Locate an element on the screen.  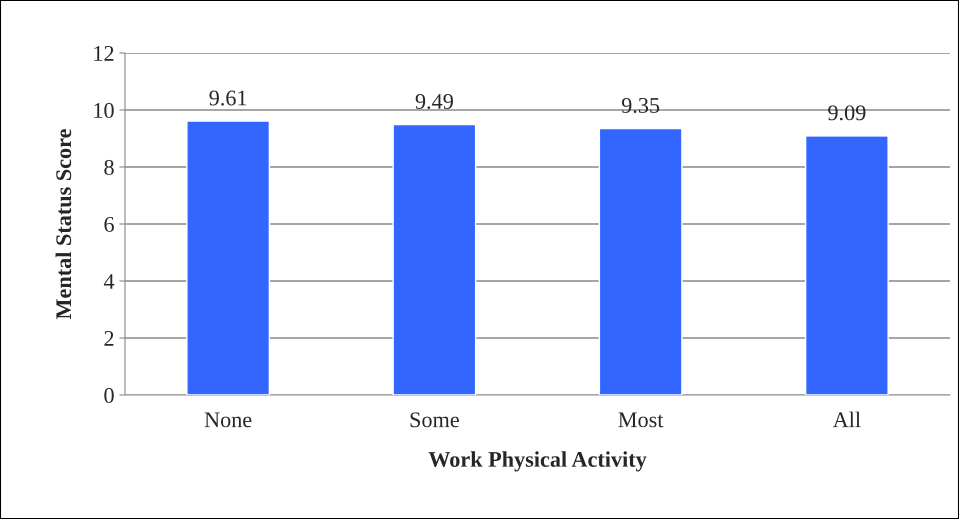
data-label: 9.61 is located at coordinates (227, 98).